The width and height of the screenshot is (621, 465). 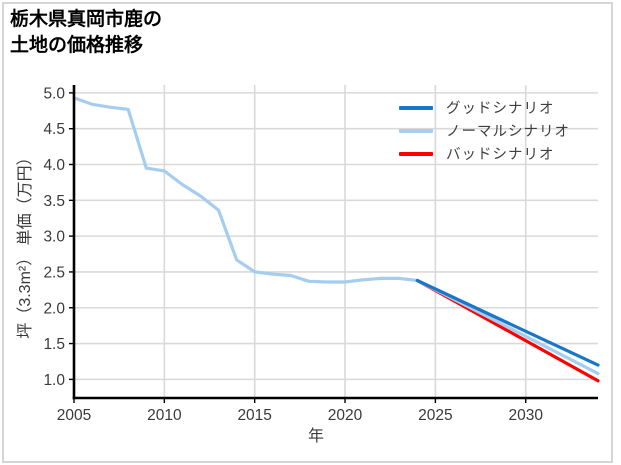 What do you see at coordinates (86, 33) in the screenshot?
I see `page-title: 栃木県真岡市鹿の 土地の価格推移` at bounding box center [86, 33].